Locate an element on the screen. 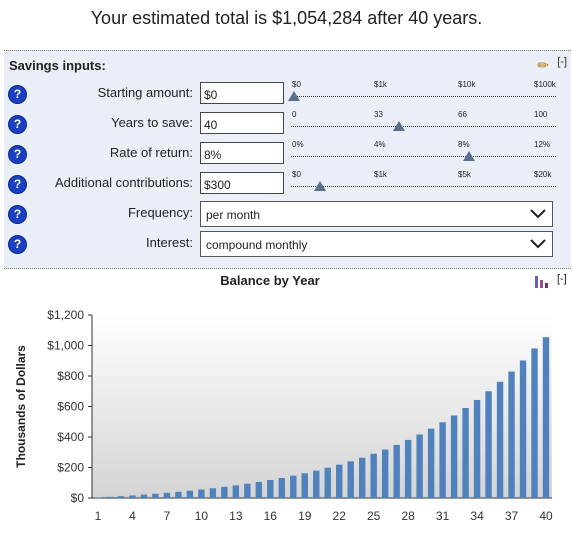 The height and width of the screenshot is (544, 573). x-tick-label: 10 is located at coordinates (202, 516).